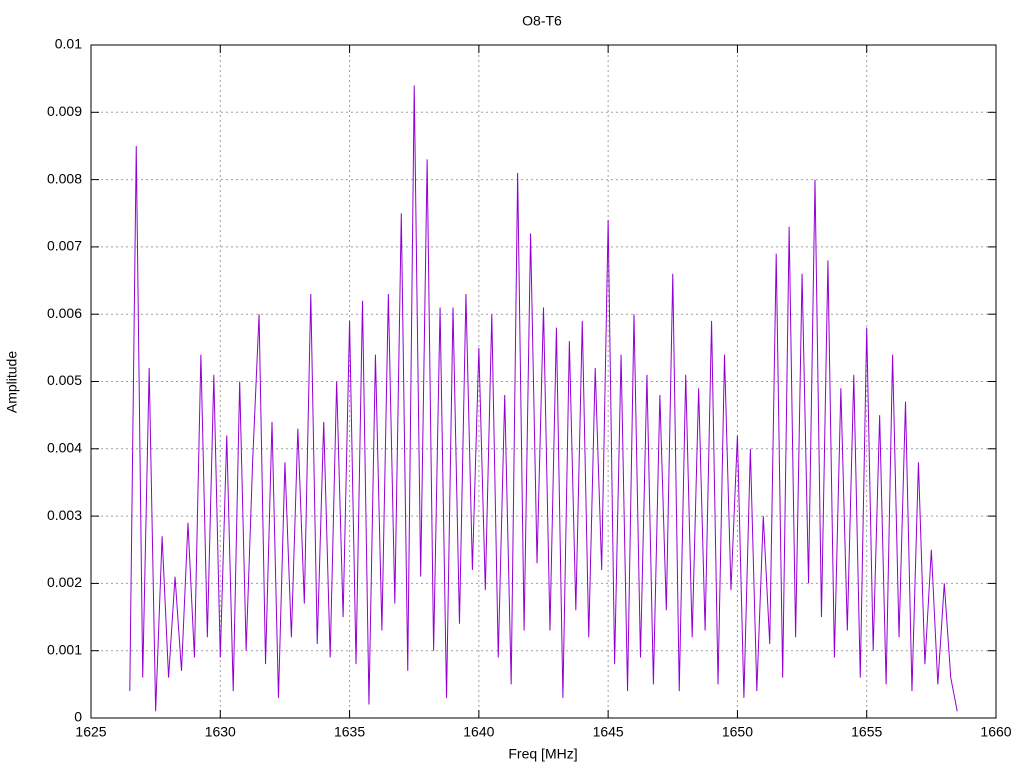 The height and width of the screenshot is (768, 1024). Describe the element at coordinates (64, 649) in the screenshot. I see `y-tick-label: 0.001` at that location.